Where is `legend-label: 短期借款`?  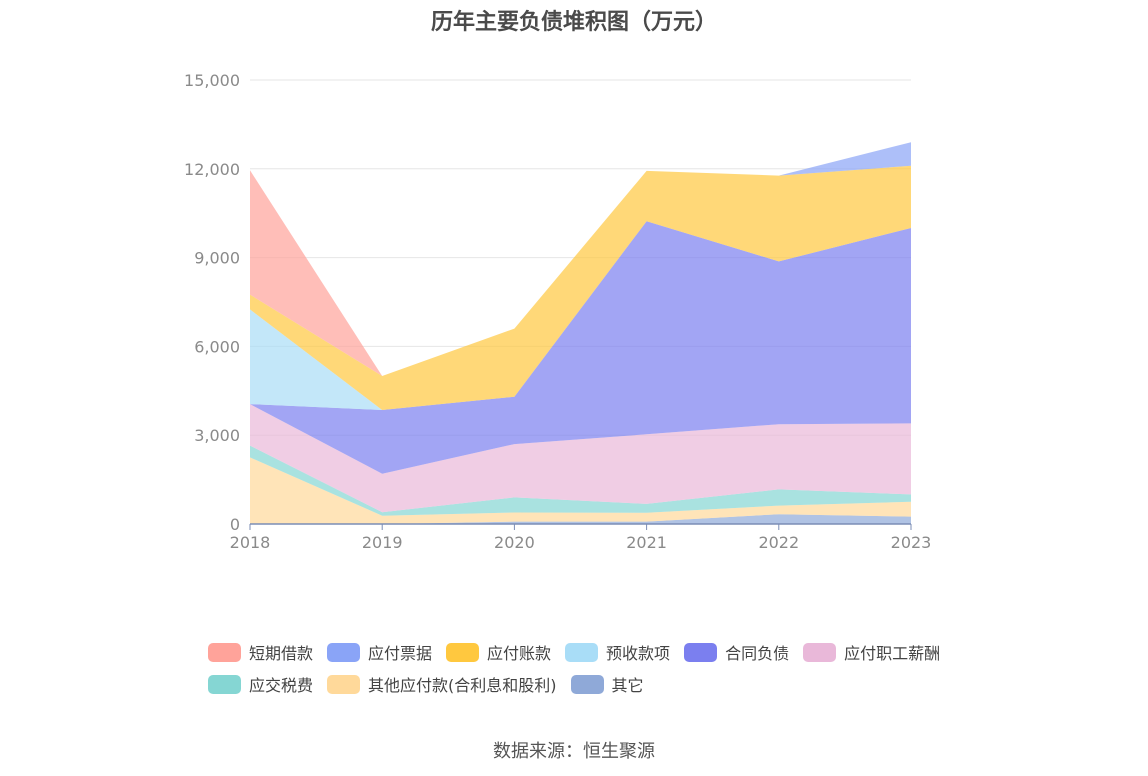 legend-label: 短期借款 is located at coordinates (281, 653).